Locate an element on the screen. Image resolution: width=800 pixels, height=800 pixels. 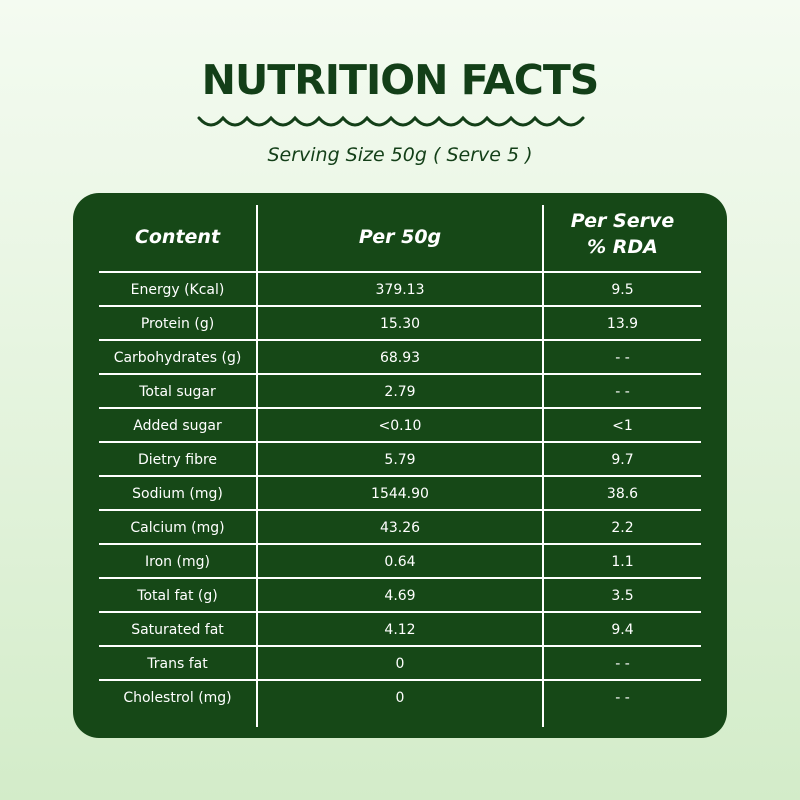
per-50g-value: 2.79 is located at coordinates (400, 392).